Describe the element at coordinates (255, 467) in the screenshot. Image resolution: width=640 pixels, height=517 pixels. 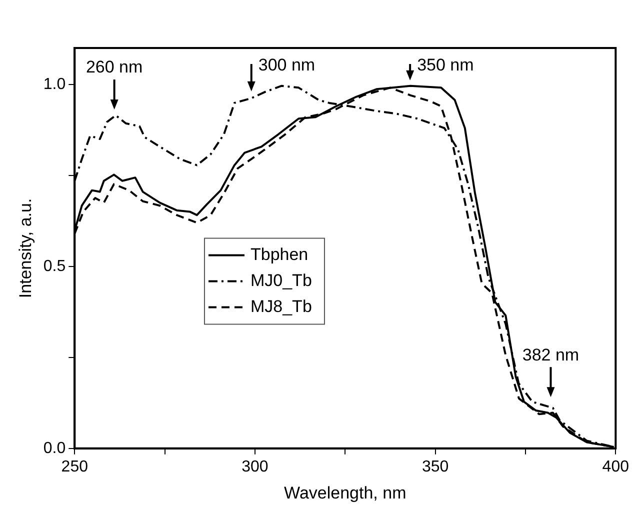
I see `x-tick-label: 300` at that location.